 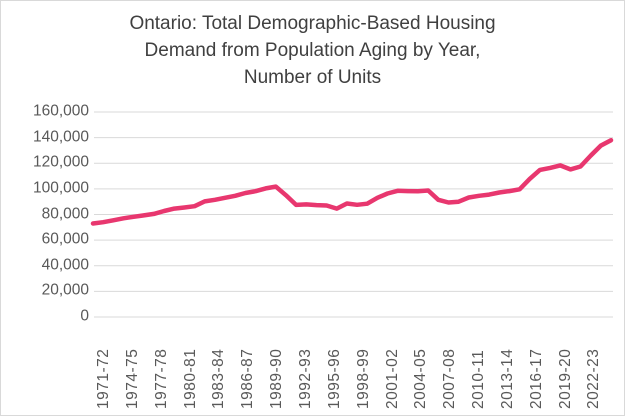 I want to click on x-axis-tick-label: 2001-02, so click(x=392, y=378).